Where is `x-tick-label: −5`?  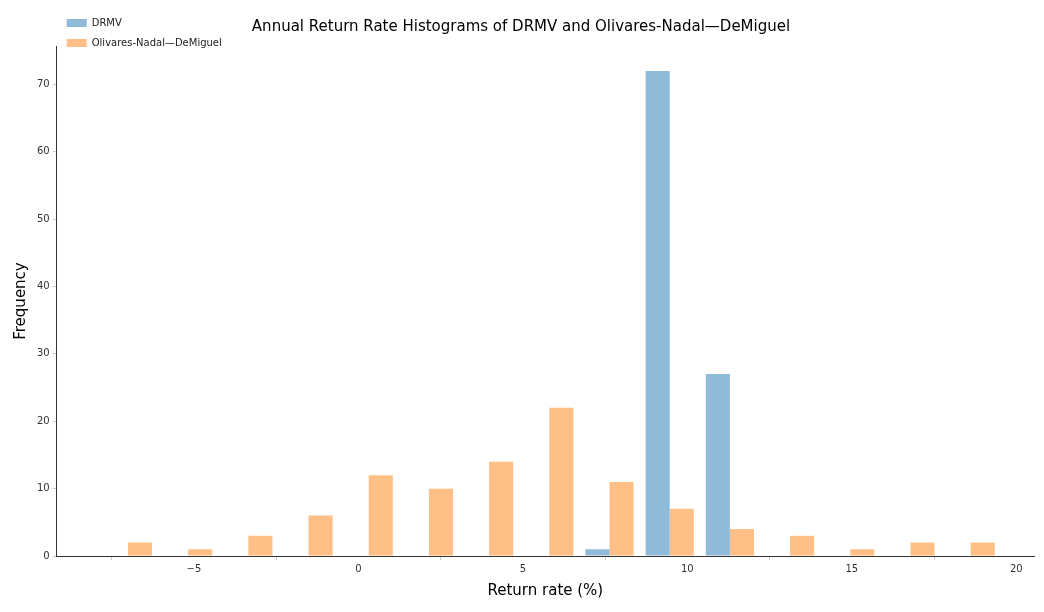 x-tick-label: −5 is located at coordinates (194, 568).